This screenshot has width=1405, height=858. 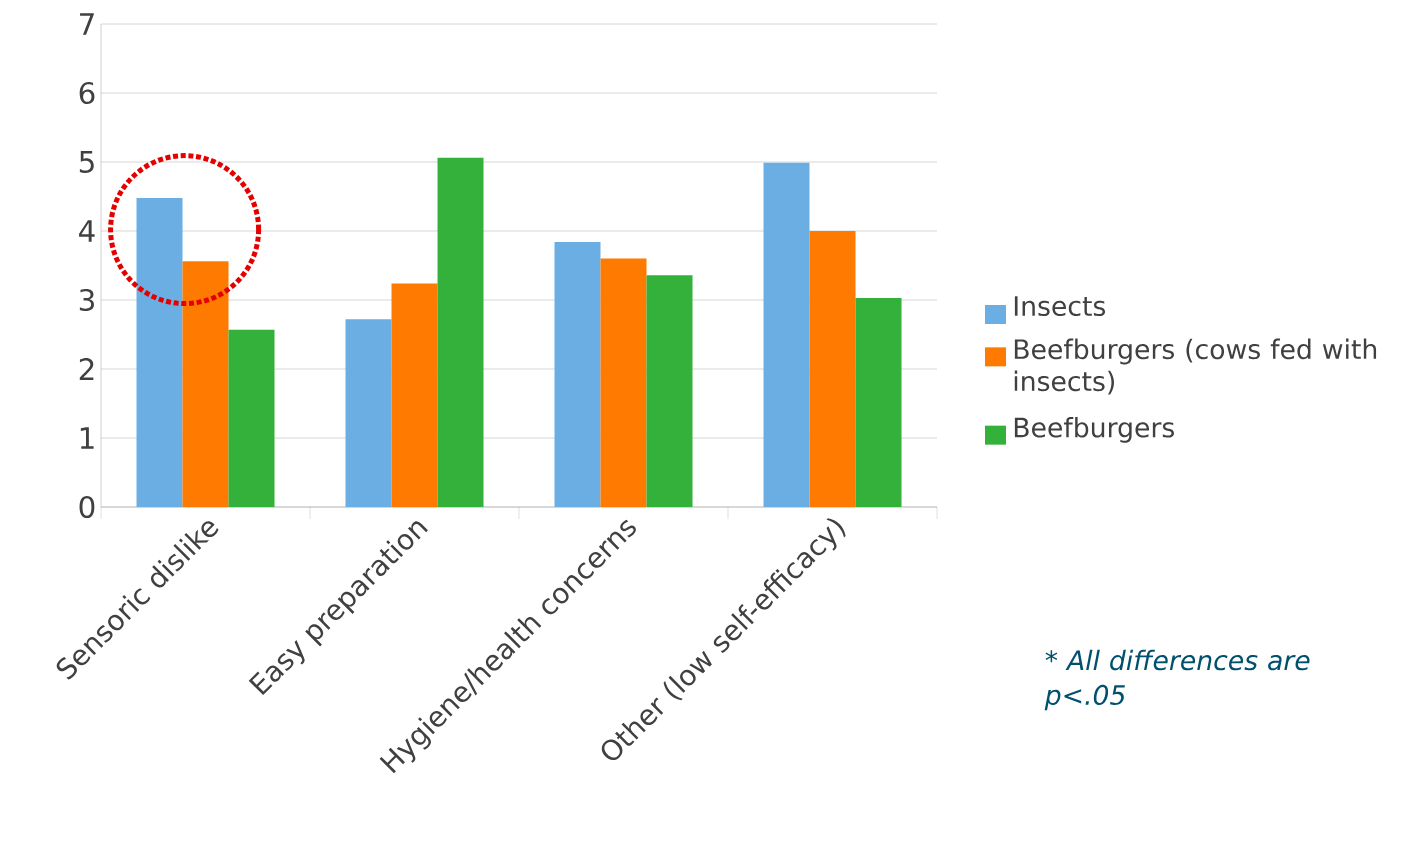 I want to click on y-tick-label: 5, so click(x=86, y=162).